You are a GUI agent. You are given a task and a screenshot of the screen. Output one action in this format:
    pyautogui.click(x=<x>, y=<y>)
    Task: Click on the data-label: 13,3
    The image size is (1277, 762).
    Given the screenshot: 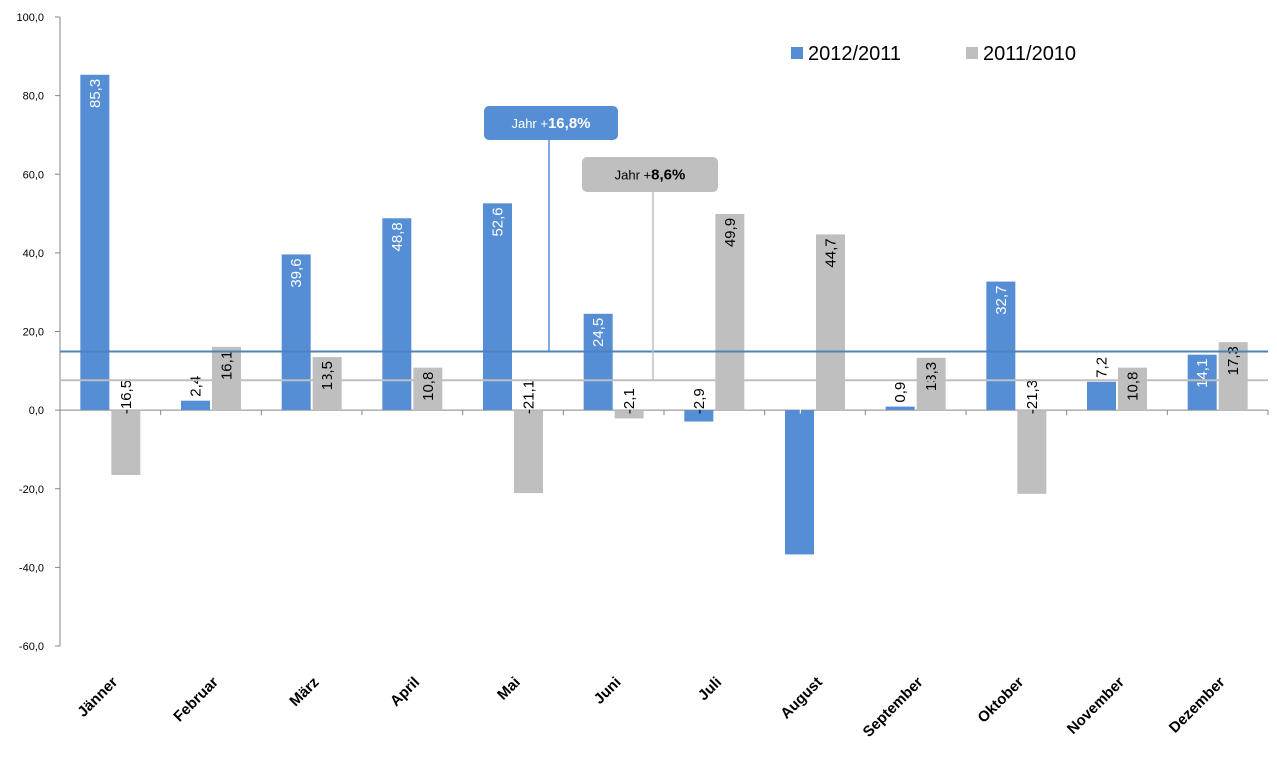 What is the action you would take?
    pyautogui.click(x=931, y=376)
    